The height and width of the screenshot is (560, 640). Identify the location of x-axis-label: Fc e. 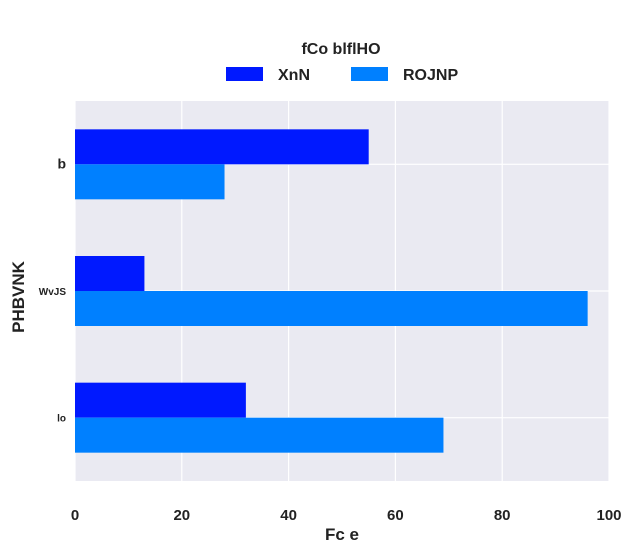
(342, 534).